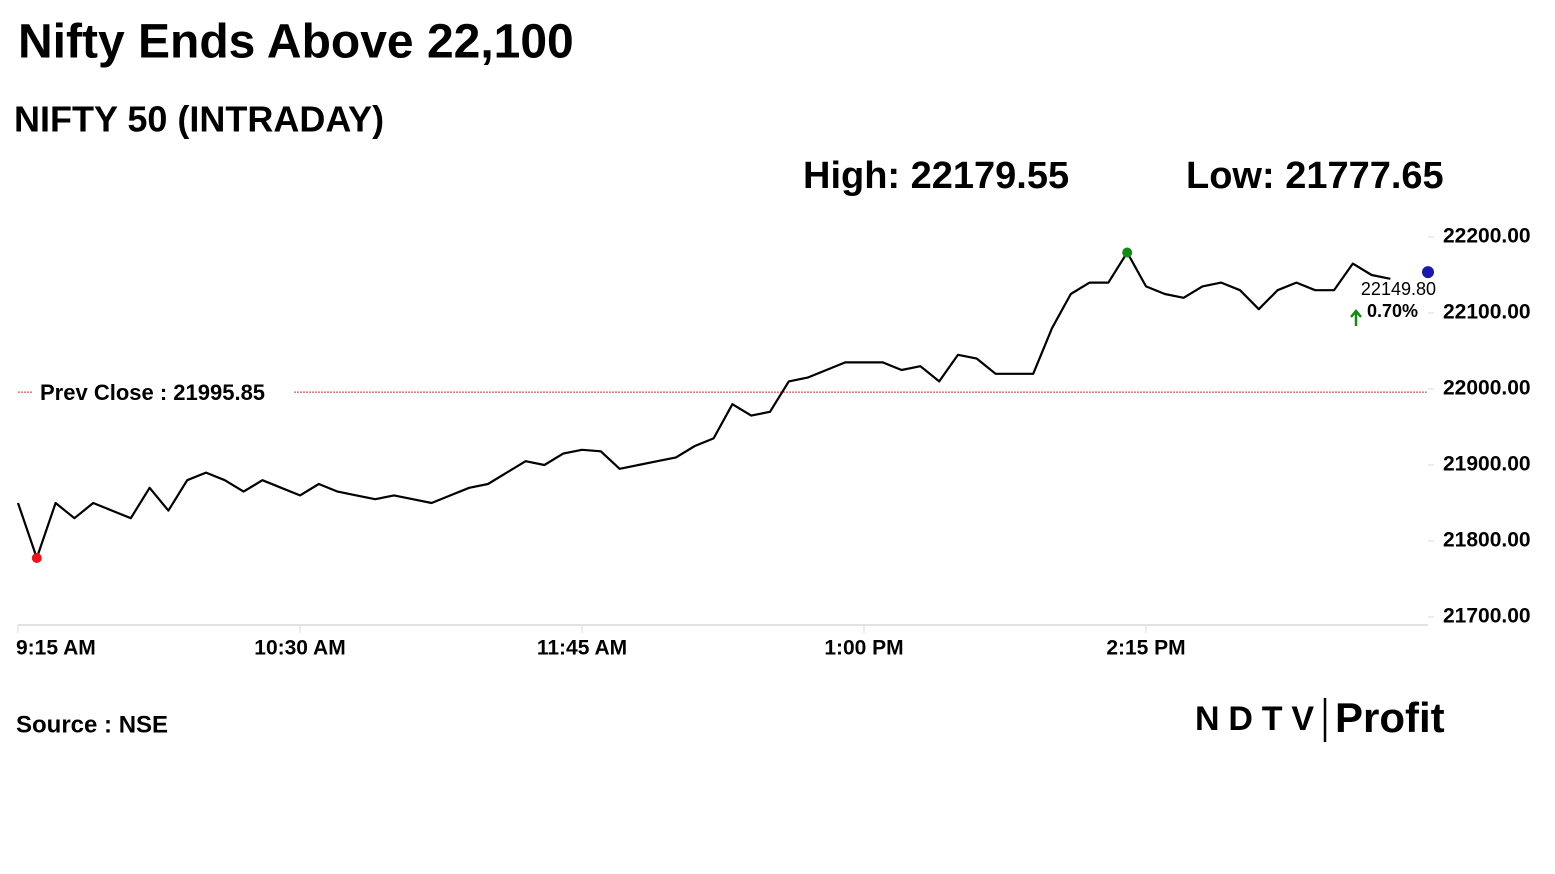  Describe the element at coordinates (936, 176) in the screenshot. I see `high-label: High: 22179.55` at that location.